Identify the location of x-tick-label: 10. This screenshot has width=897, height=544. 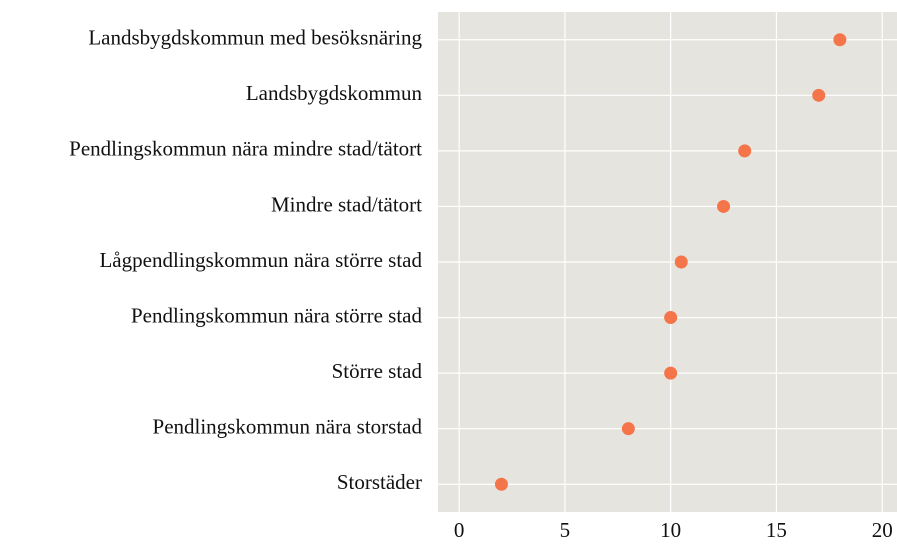
(670, 530).